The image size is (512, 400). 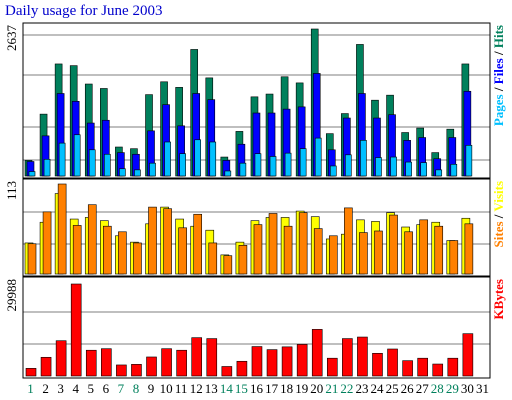 What do you see at coordinates (30, 388) in the screenshot?
I see `day-label: 1` at bounding box center [30, 388].